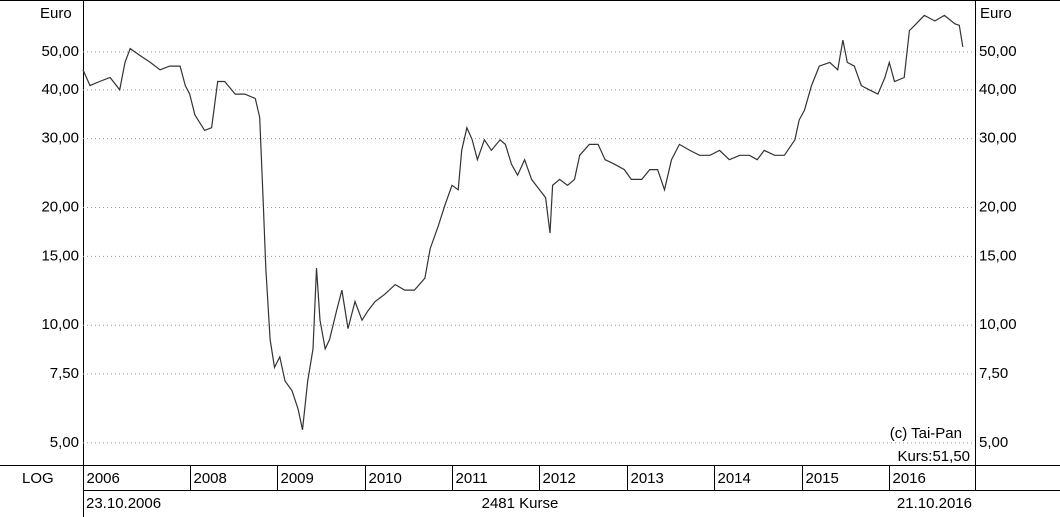  I want to click on y-tick-label-right: 30,00, so click(998, 138).